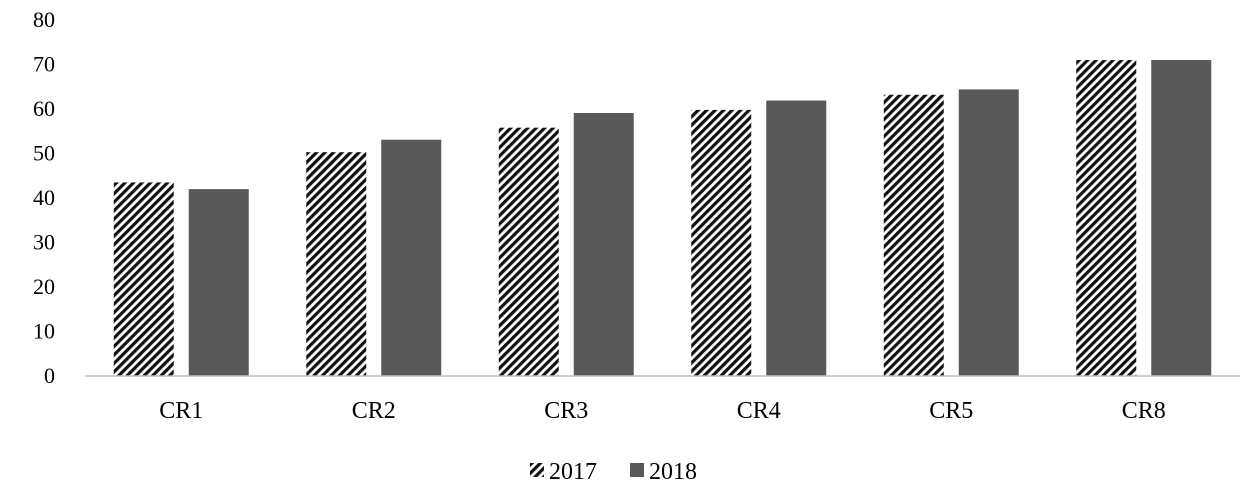 This screenshot has height=490, width=1260. What do you see at coordinates (143, 279) in the screenshot?
I see `bar-cr1-2017` at bounding box center [143, 279].